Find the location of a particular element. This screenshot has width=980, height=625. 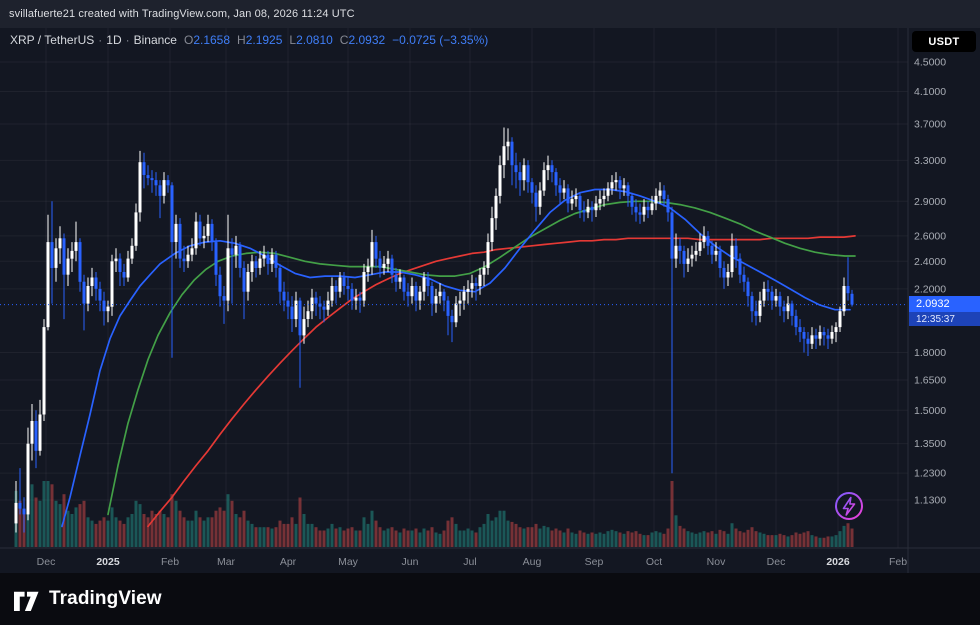

current-price-badge: 2.0932 is located at coordinates (944, 304).